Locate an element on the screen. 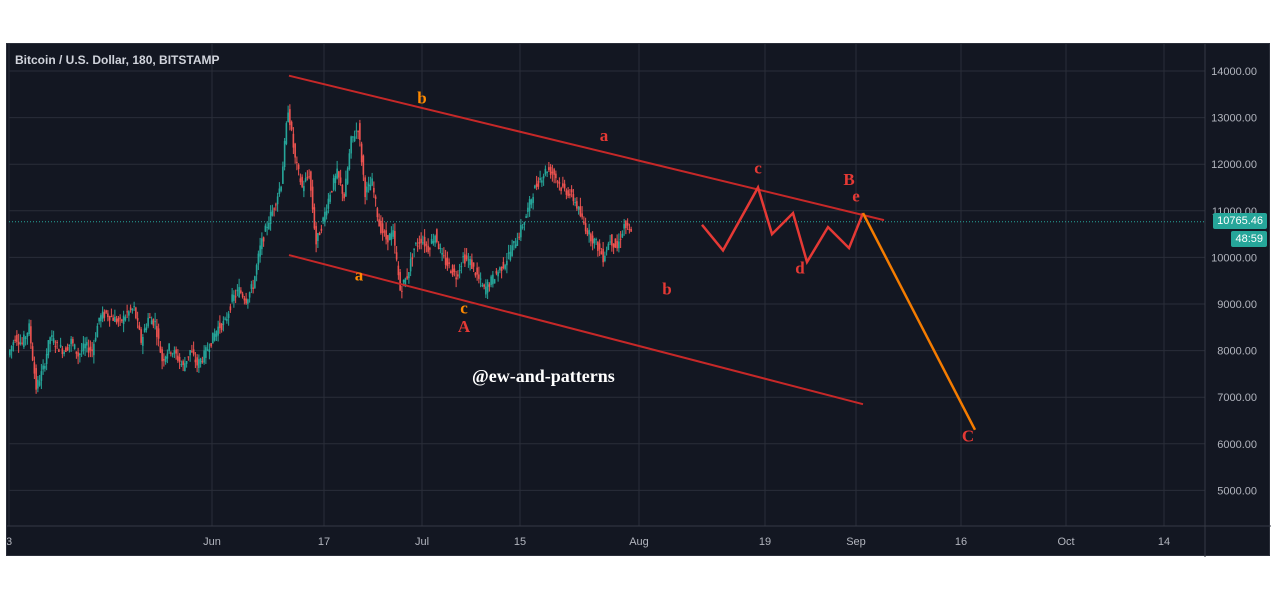 The height and width of the screenshot is (593, 1274). x-tick-label: Sep is located at coordinates (856, 542).